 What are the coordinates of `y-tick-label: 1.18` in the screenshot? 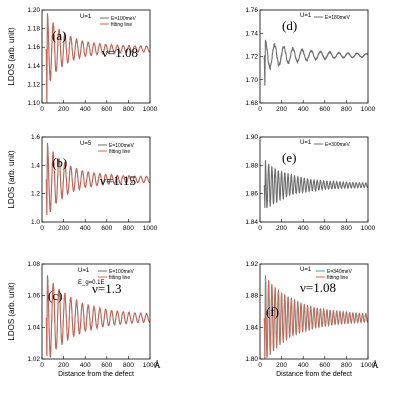 It's located at (33, 29).